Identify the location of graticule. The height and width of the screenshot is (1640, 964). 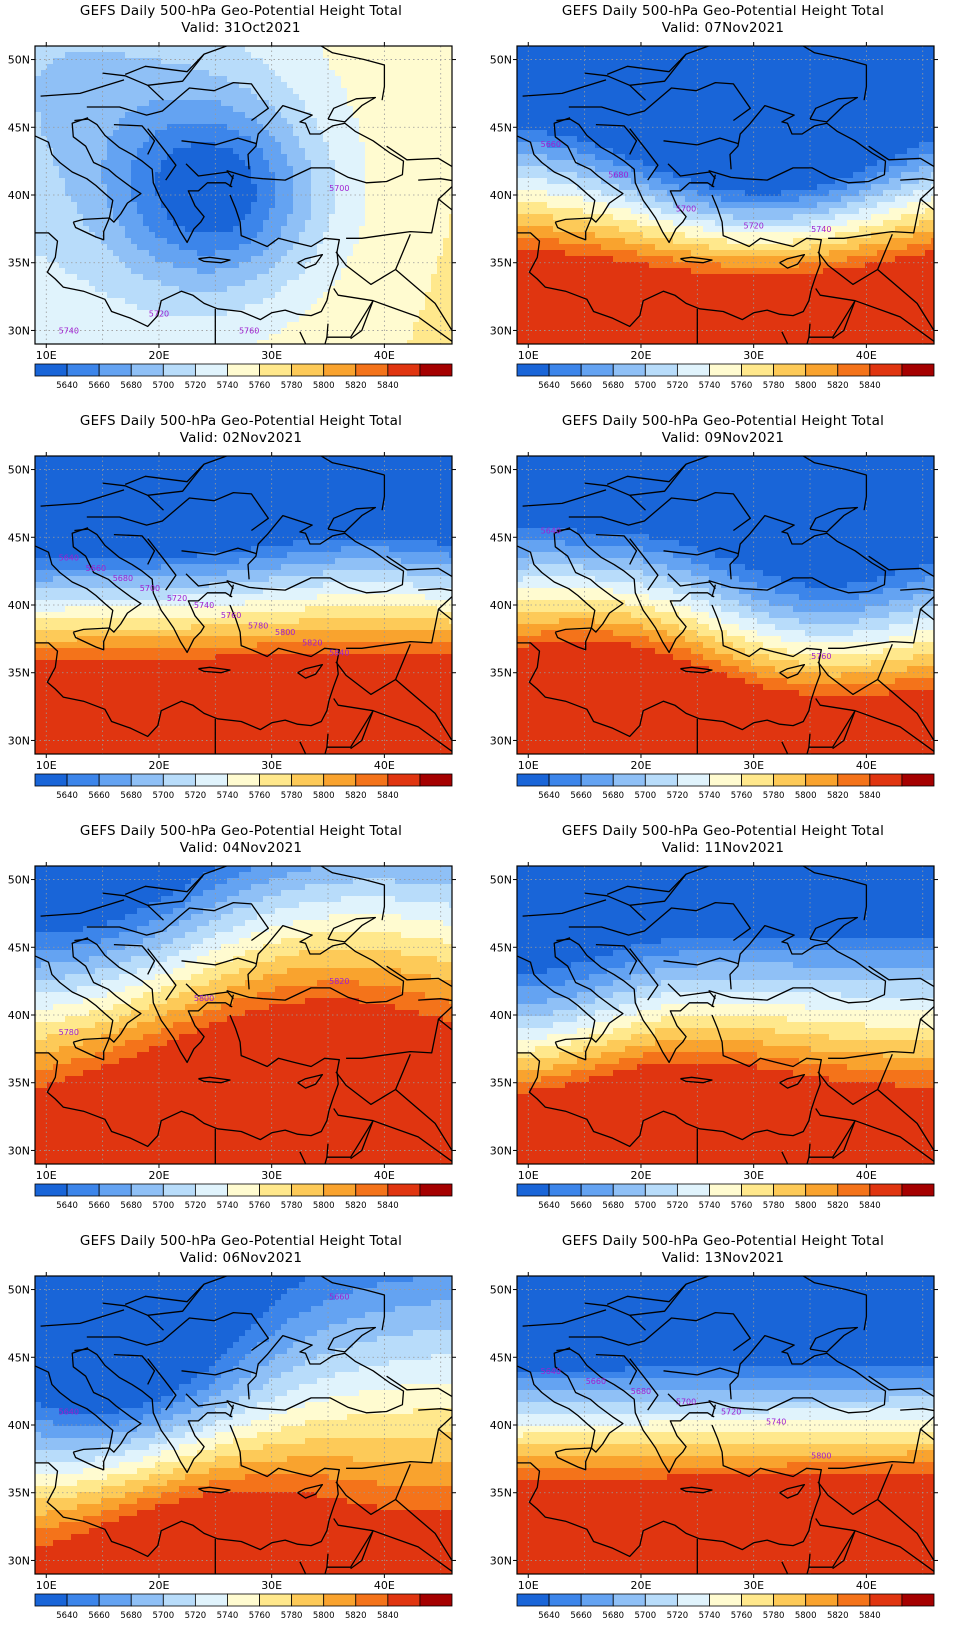
(243, 605).